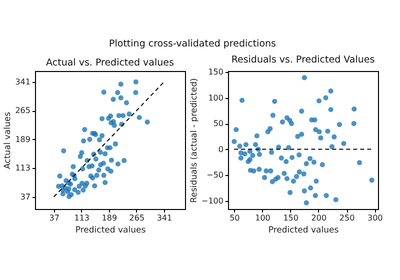 This screenshot has height=280, width=400. Describe the element at coordinates (347, 218) in the screenshot. I see `x-tick-label: 250` at that location.